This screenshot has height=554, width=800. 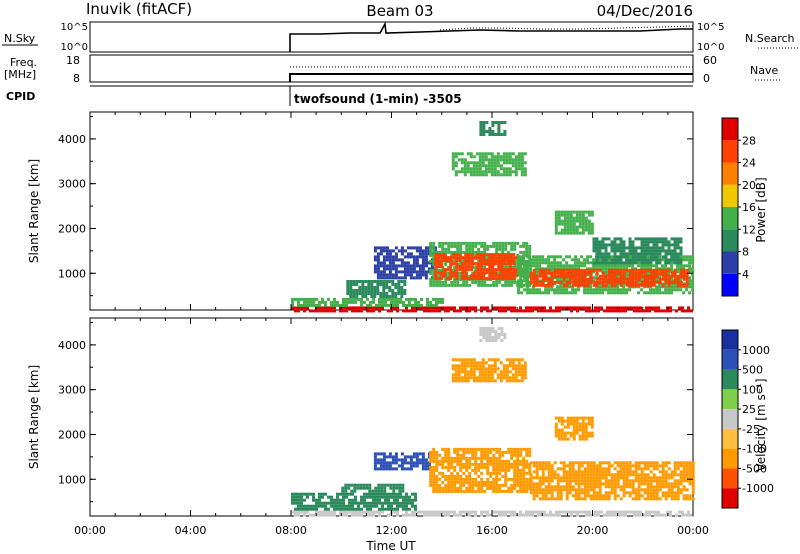 What do you see at coordinates (349, 95) in the screenshot?
I see `cpid-row: CPID twofsound (1-min) -3505` at bounding box center [349, 95].